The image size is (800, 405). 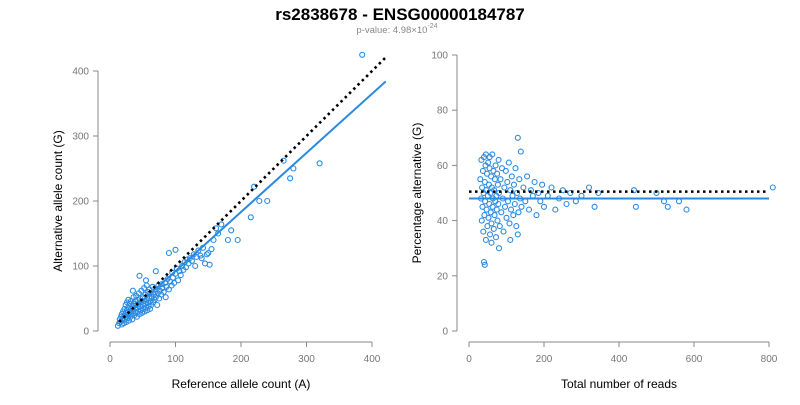 What do you see at coordinates (432, 26) in the screenshot?
I see `pvalue-exponent: -24` at bounding box center [432, 26].